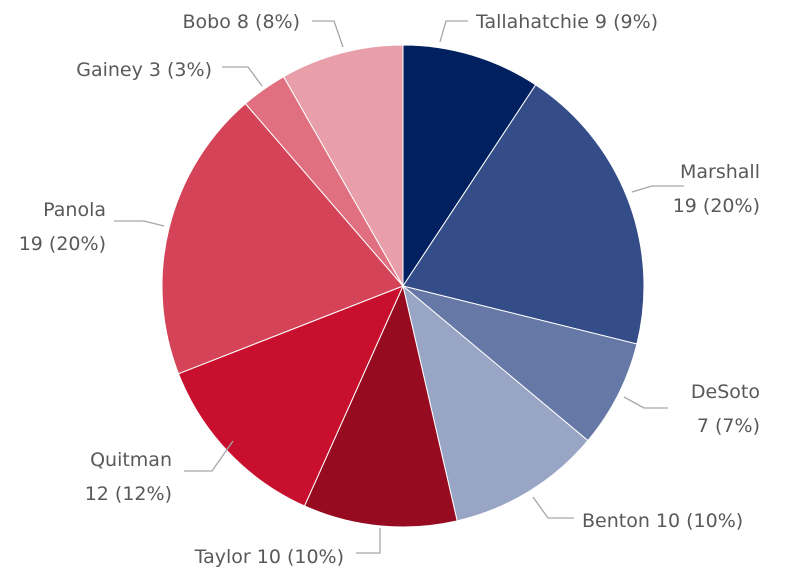 The width and height of the screenshot is (791, 573). Describe the element at coordinates (74, 210) in the screenshot. I see `data-label-panola-line-1: Panola` at that location.